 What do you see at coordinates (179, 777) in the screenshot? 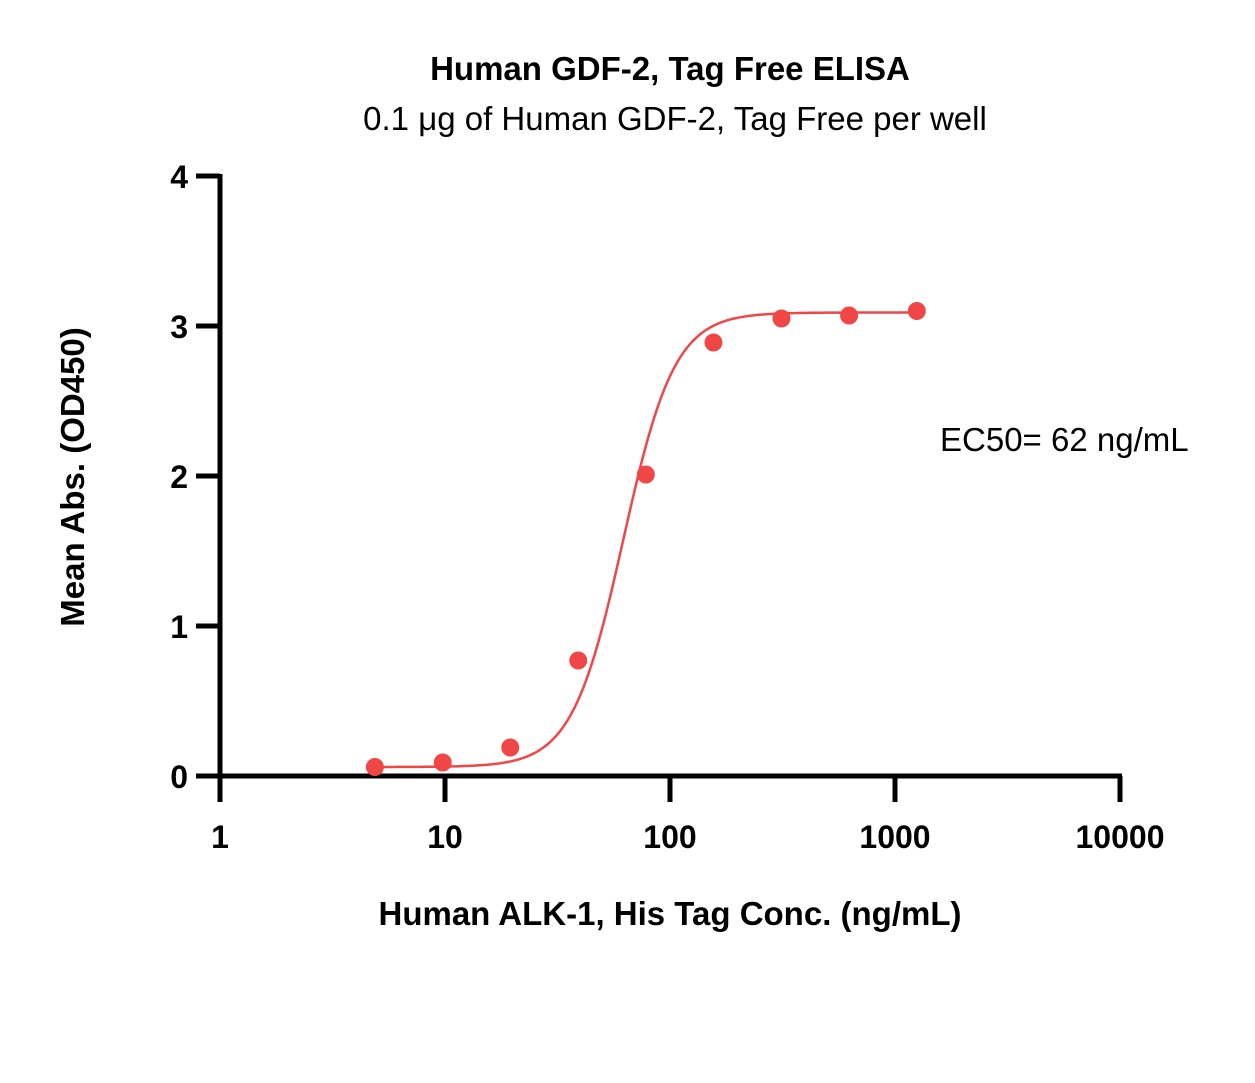
I see `y-tick-label: 0` at bounding box center [179, 777].